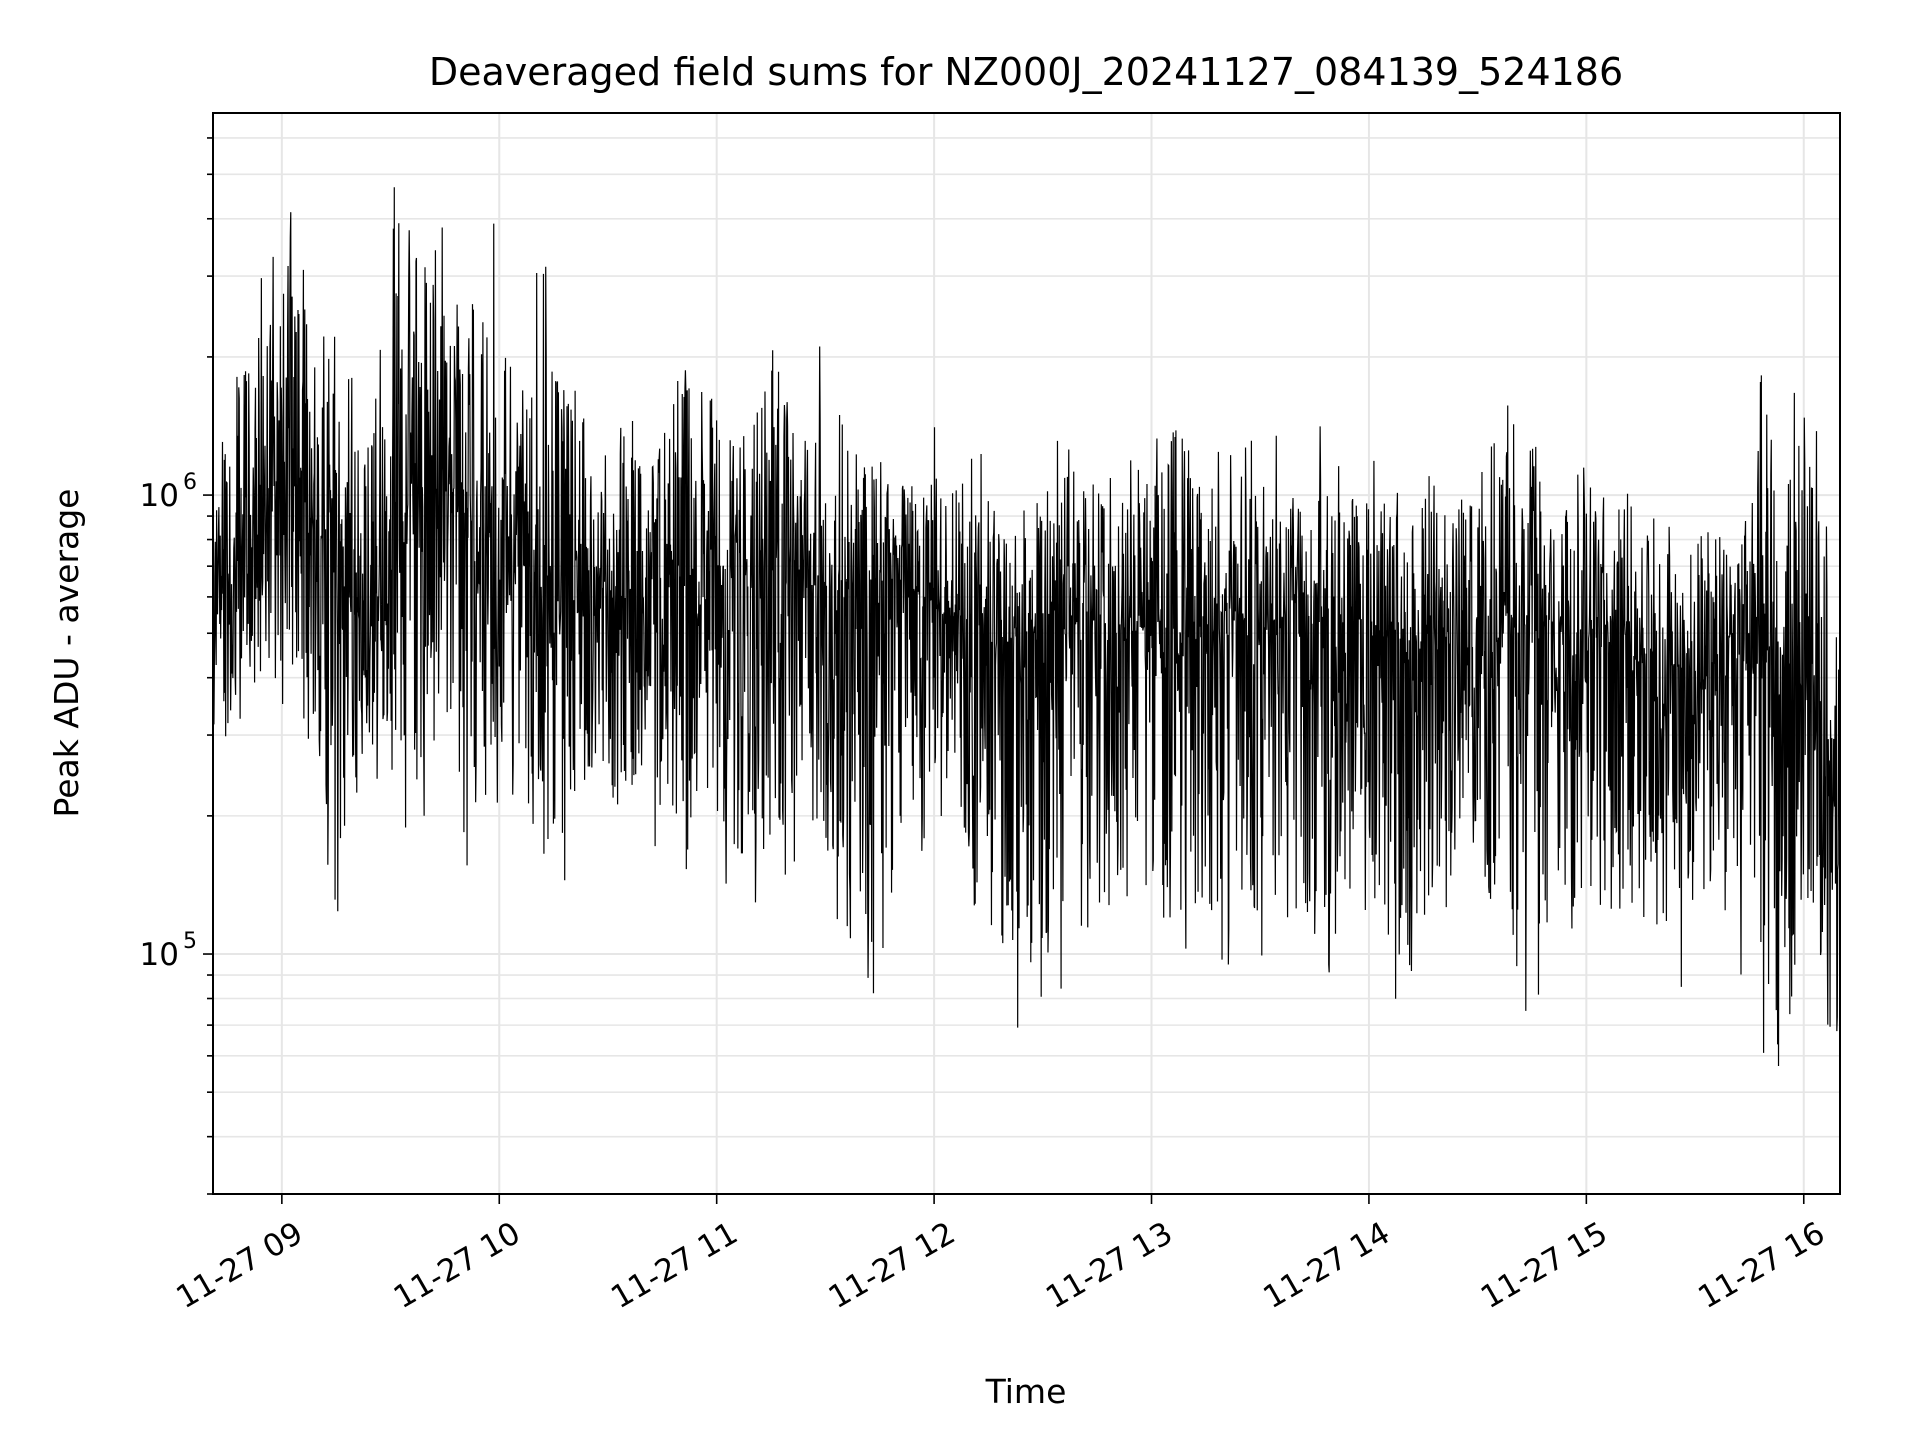 This screenshot has height=1440, width=1920. I want to click on y-tick-exponent: 5, so click(190, 941).